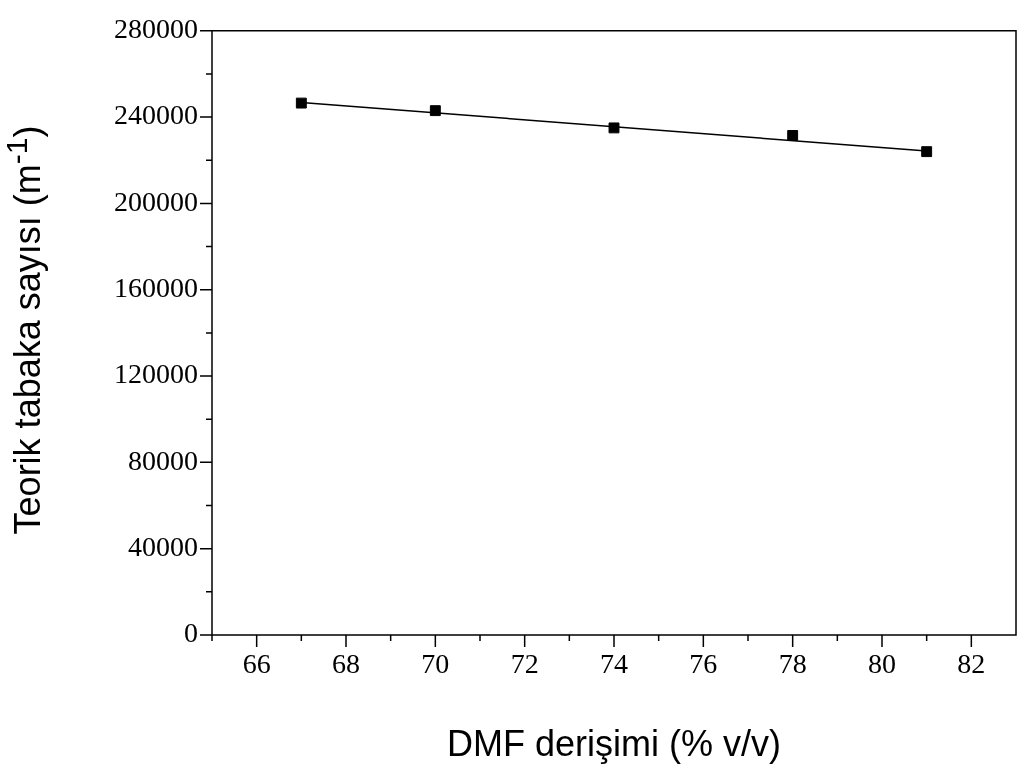 This screenshot has height=772, width=1024. Describe the element at coordinates (971, 664) in the screenshot. I see `x-tick-label: 82` at that location.